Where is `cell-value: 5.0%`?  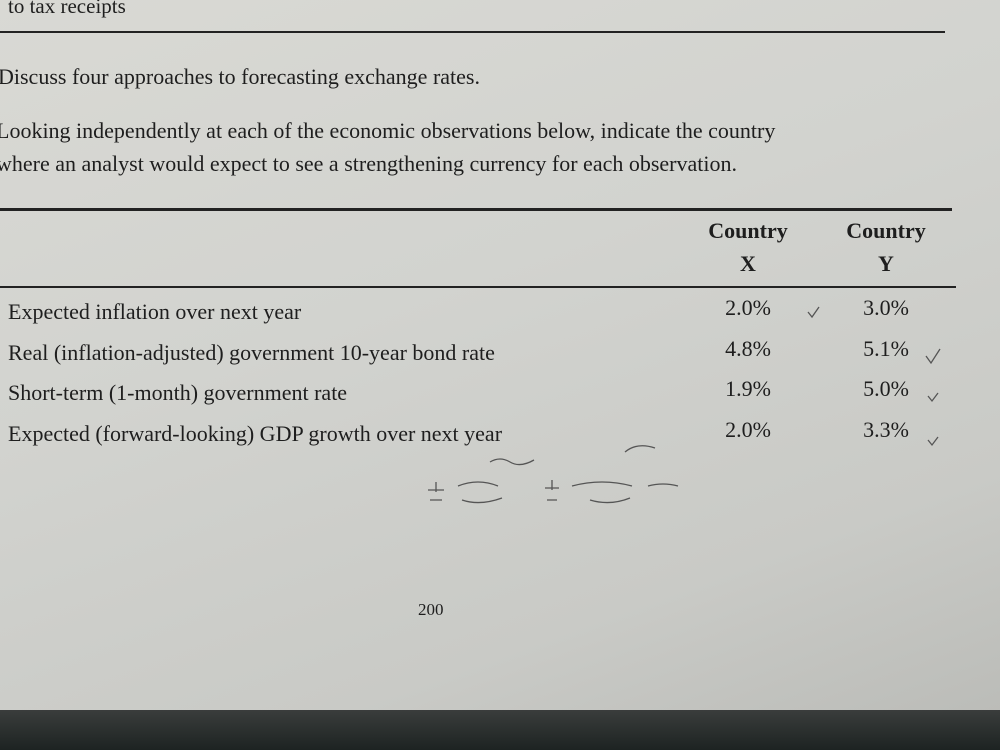 cell-value: 5.0% is located at coordinates (886, 388).